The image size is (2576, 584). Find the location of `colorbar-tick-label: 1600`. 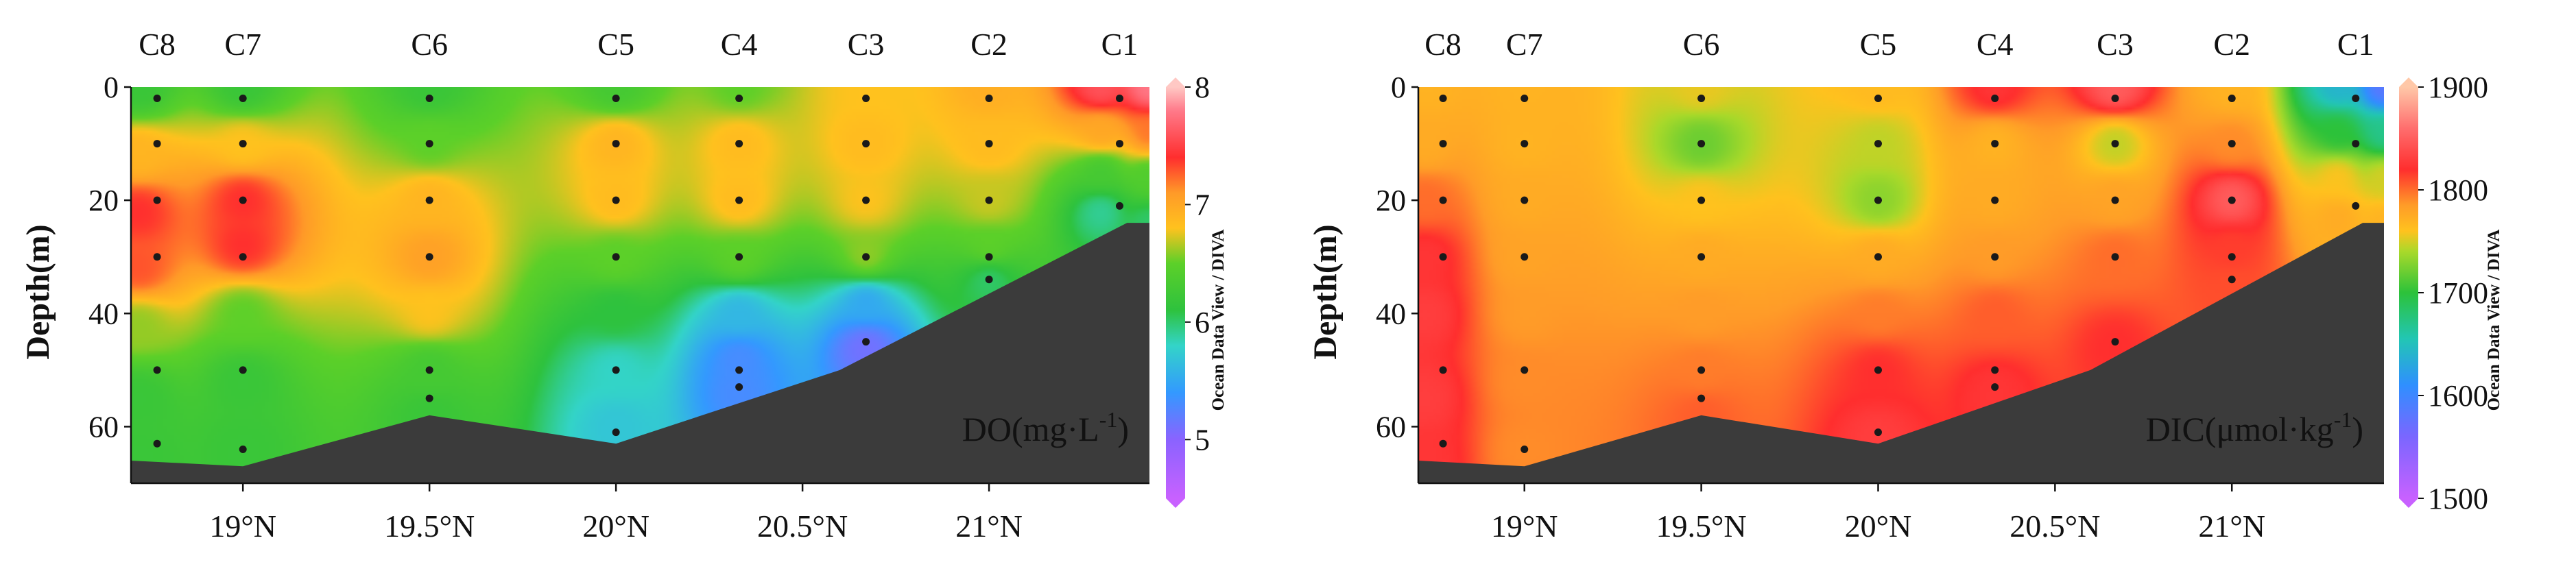

colorbar-tick-label: 1600 is located at coordinates (2458, 396).